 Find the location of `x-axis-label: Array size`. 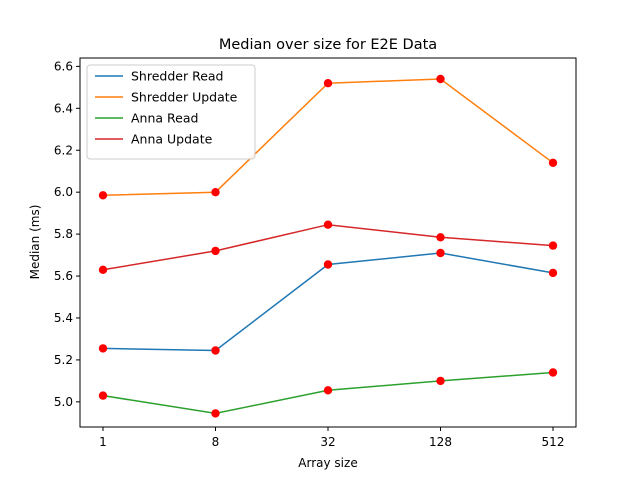

x-axis-label: Array size is located at coordinates (327, 463).